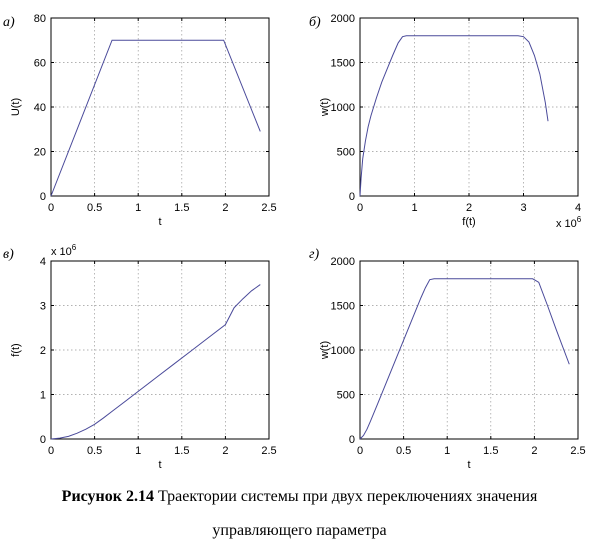 Image resolution: width=599 pixels, height=547 pixels. Describe the element at coordinates (40, 153) in the screenshot. I see `y-tick-label: 20` at that location.